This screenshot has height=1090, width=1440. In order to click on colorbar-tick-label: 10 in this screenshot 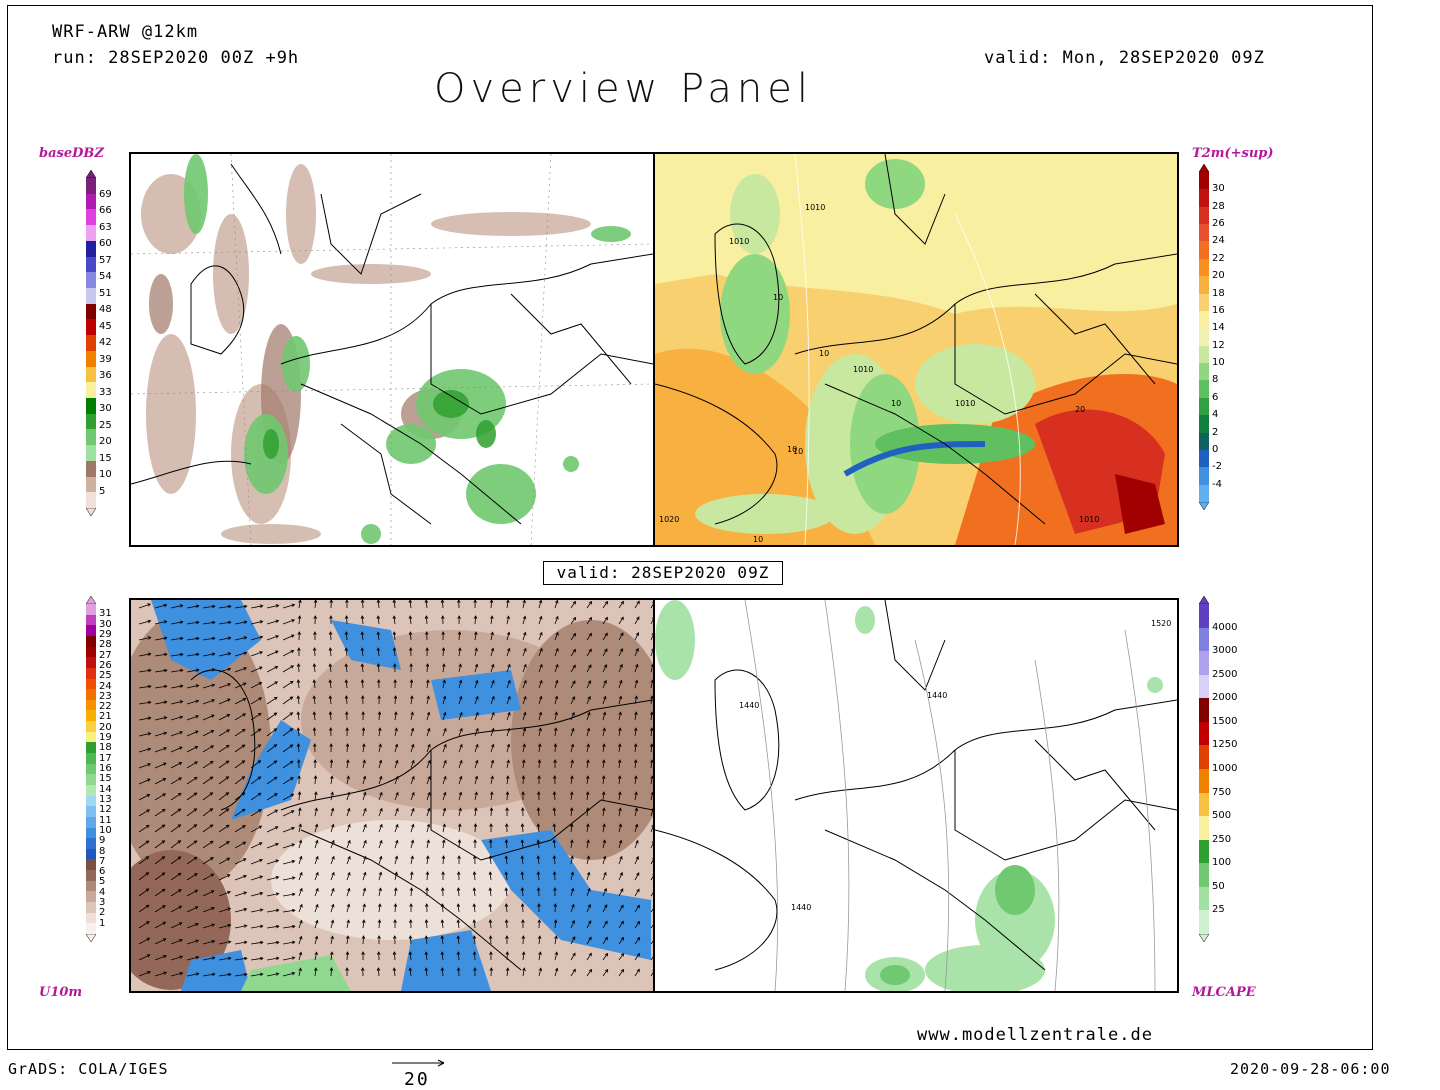, I will do `click(105, 830)`.